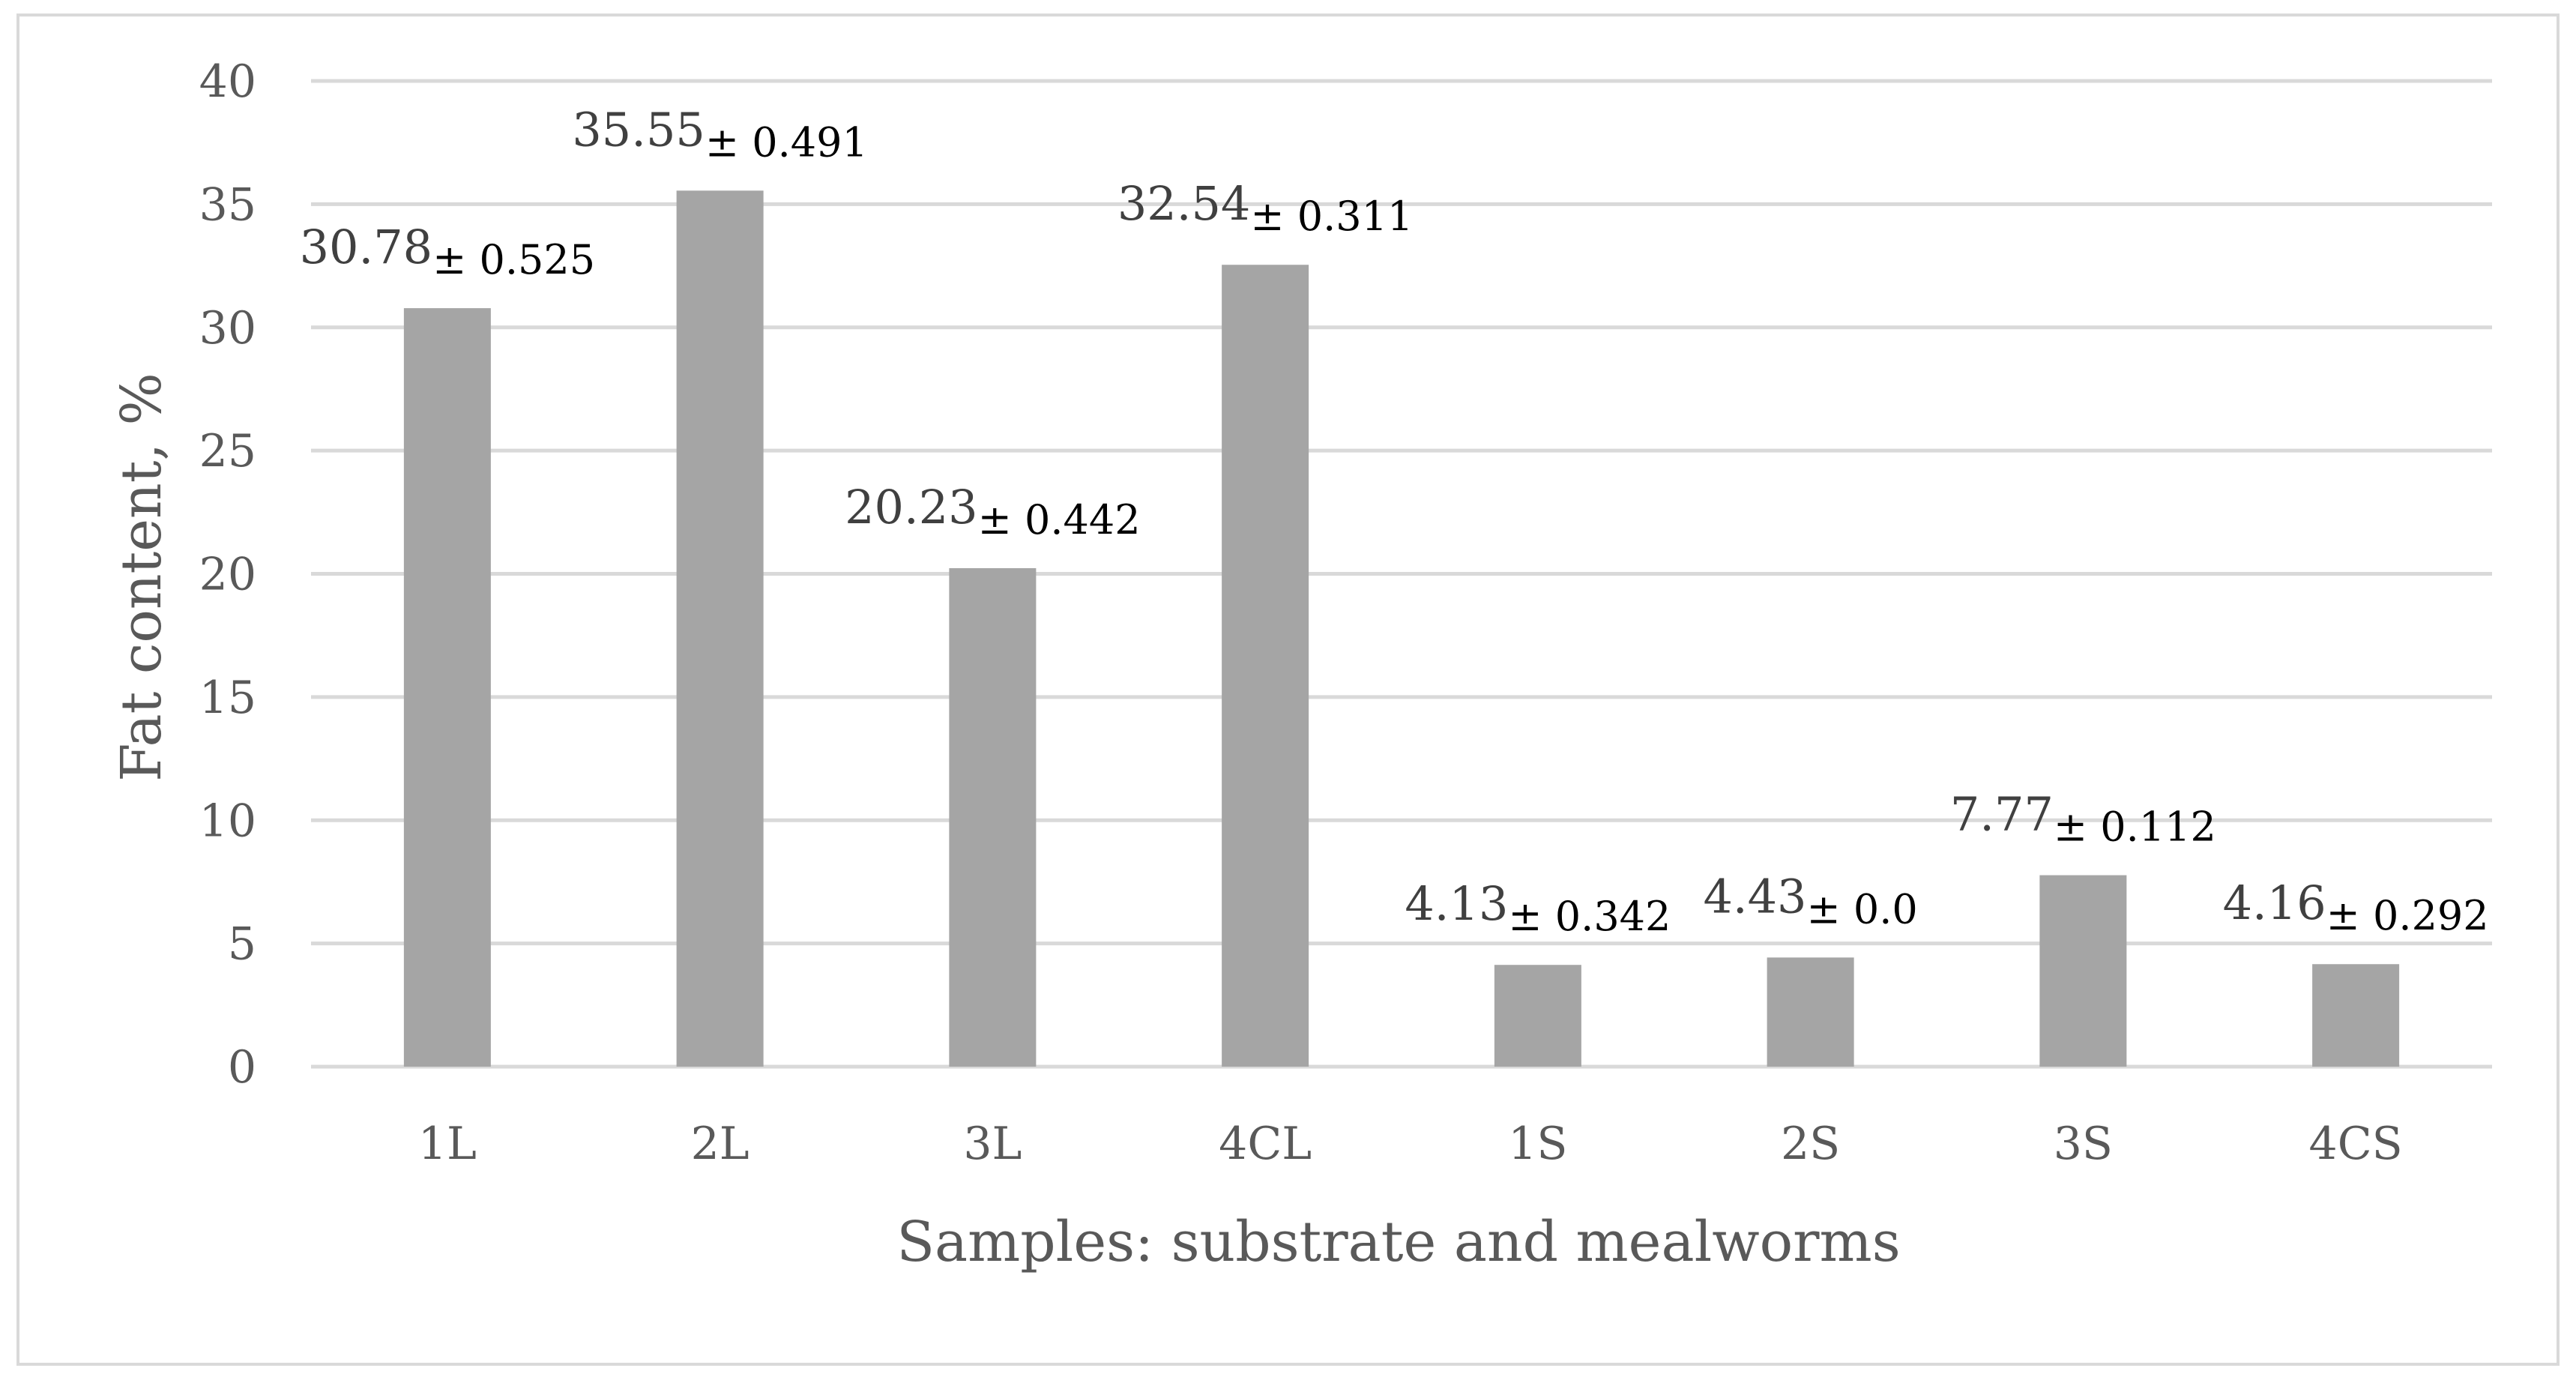  I want to click on x-tick-label: 2L, so click(720, 1144).